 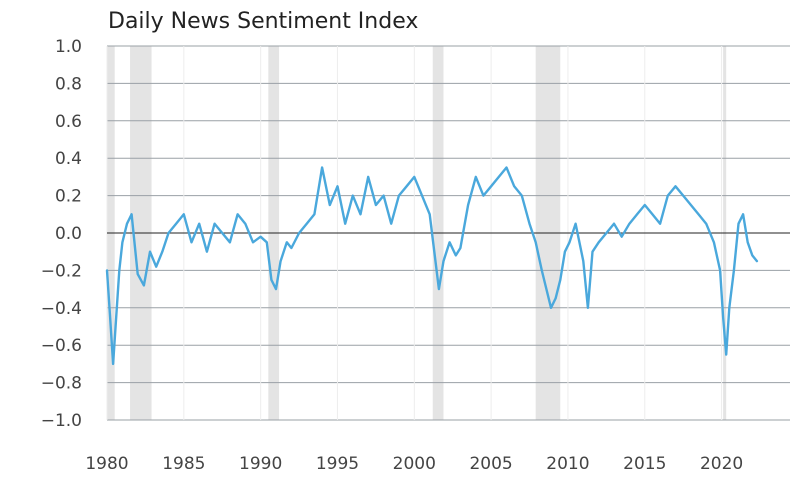 I want to click on y-tick-label: 0.6, so click(x=68, y=122).